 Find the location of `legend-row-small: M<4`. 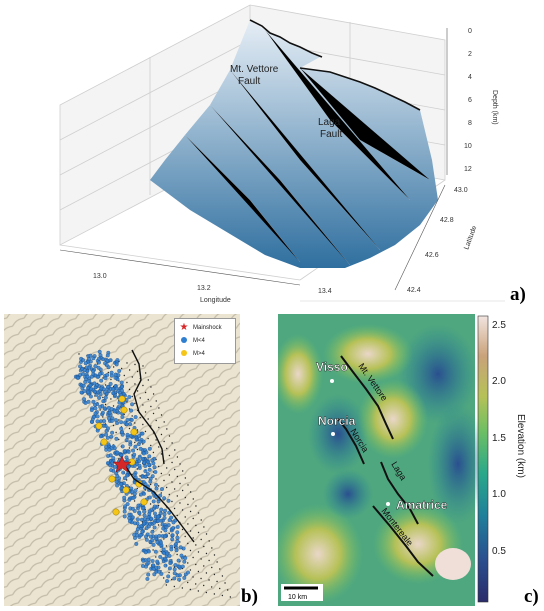

legend-row-small: M<4 is located at coordinates (205, 340).